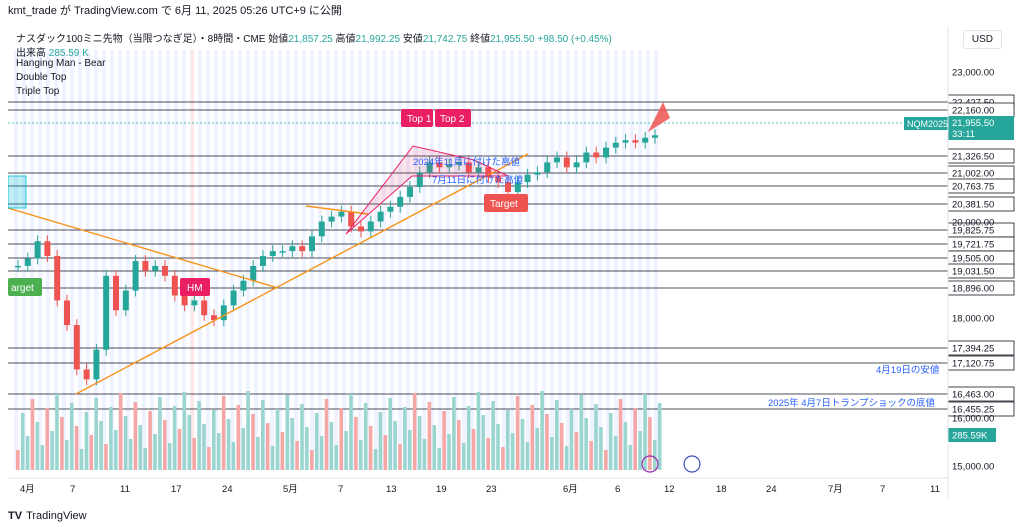  What do you see at coordinates (143, 248) in the screenshot?
I see `trendline-down` at bounding box center [143, 248].